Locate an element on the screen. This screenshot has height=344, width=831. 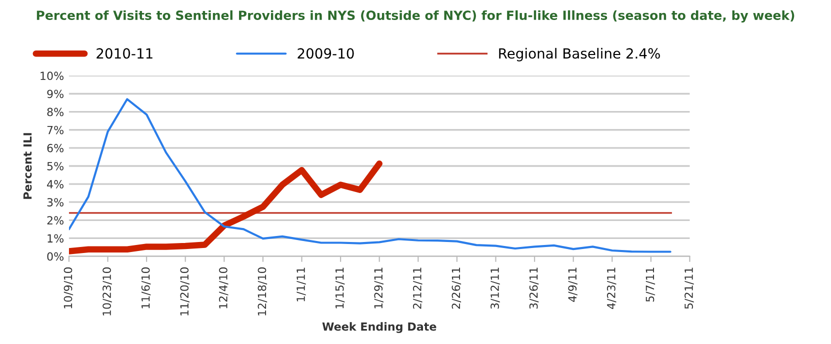
y-tick-label: 3% is located at coordinates (55, 202).